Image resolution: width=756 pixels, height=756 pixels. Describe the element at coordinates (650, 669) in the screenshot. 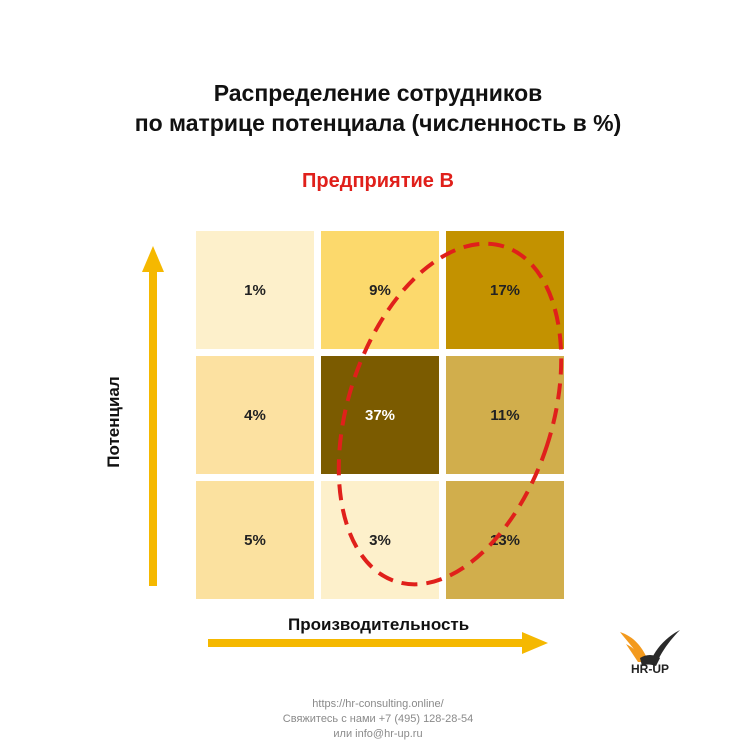

I see `logo-text: HR-UP` at that location.